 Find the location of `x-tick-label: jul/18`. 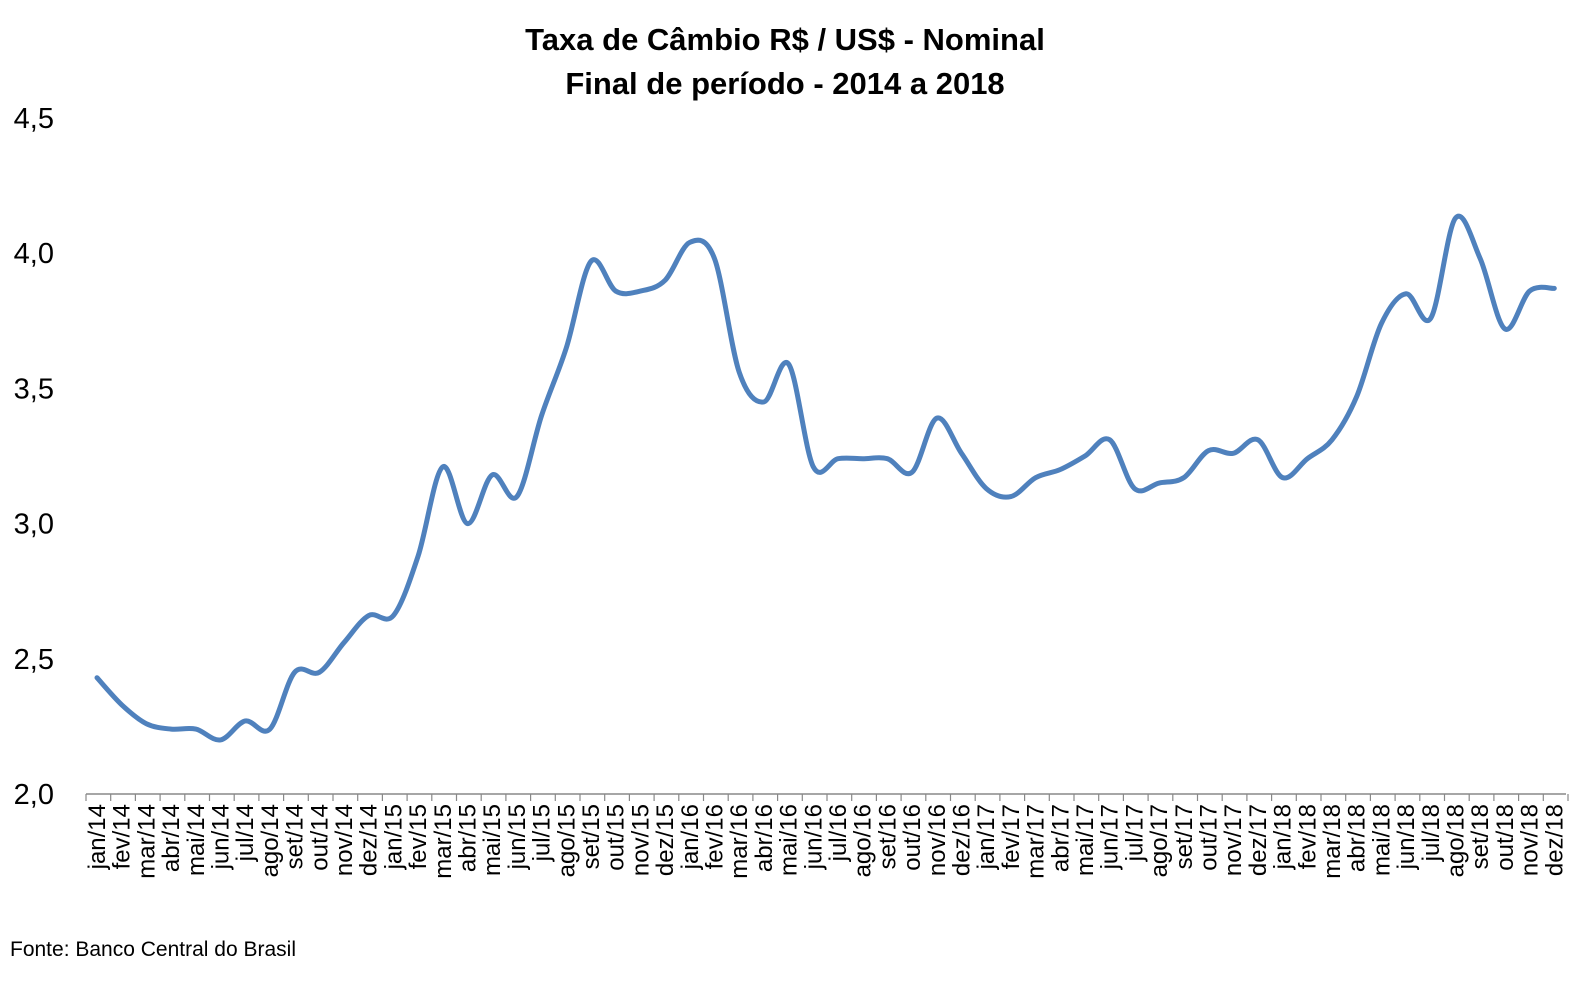

x-tick-label: jul/18 is located at coordinates (1431, 833).